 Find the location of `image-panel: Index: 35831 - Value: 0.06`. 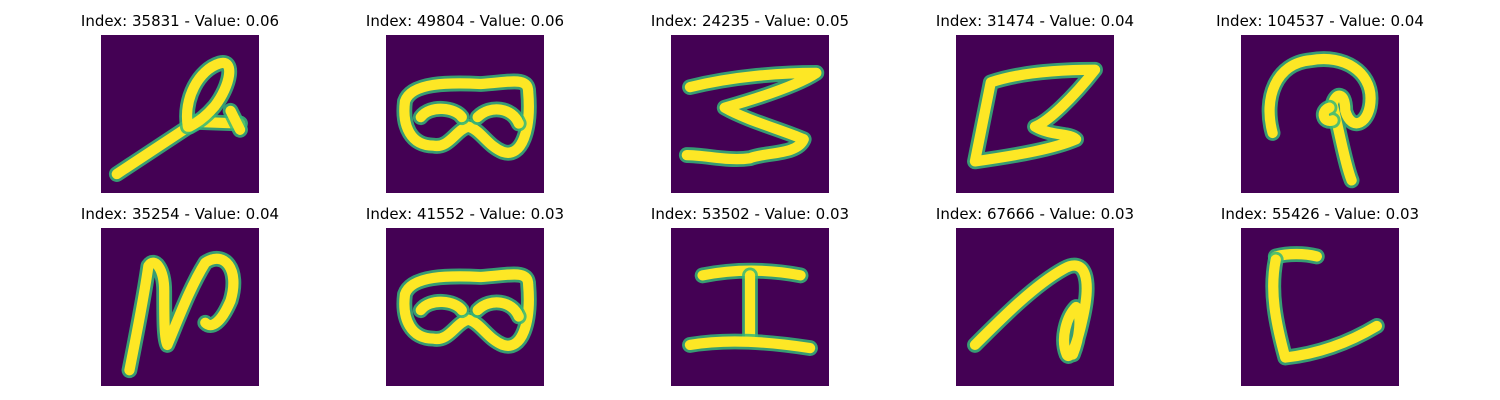

image-panel: Index: 35831 - Value: 0.06 is located at coordinates (180, 103).